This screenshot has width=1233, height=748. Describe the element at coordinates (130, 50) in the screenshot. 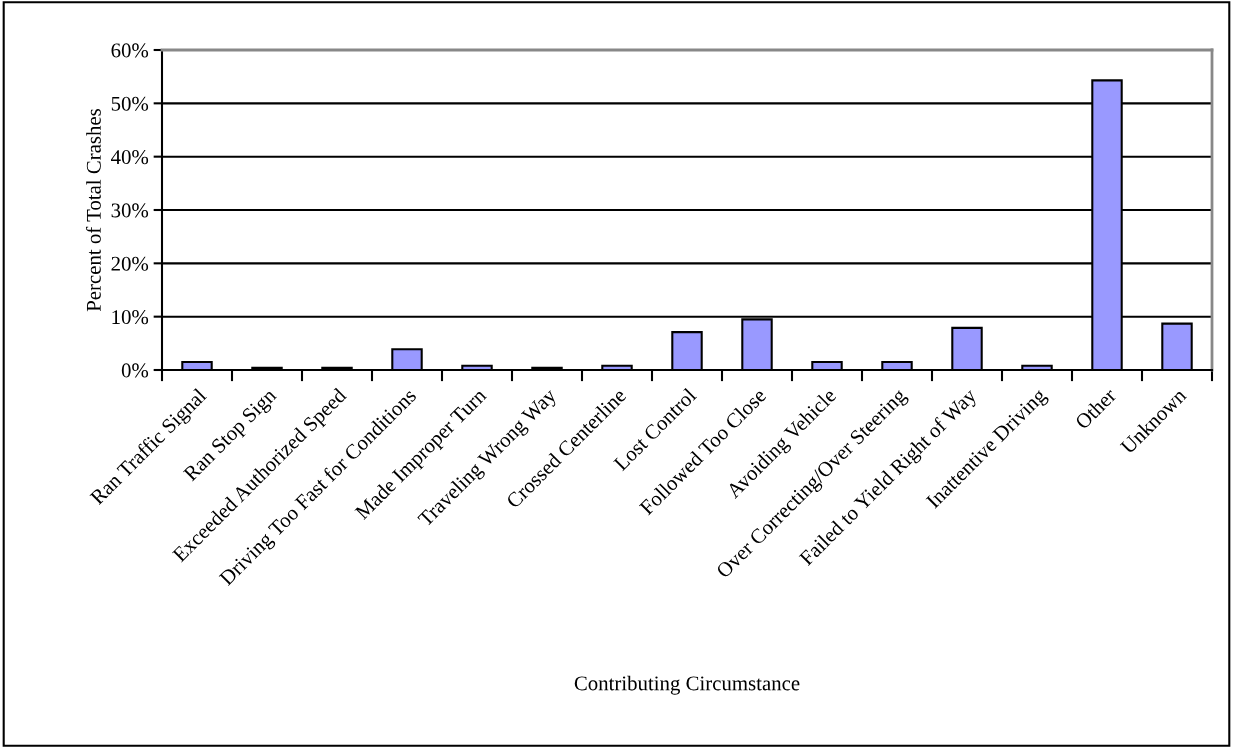

I see `y-tick-label: 60%` at that location.